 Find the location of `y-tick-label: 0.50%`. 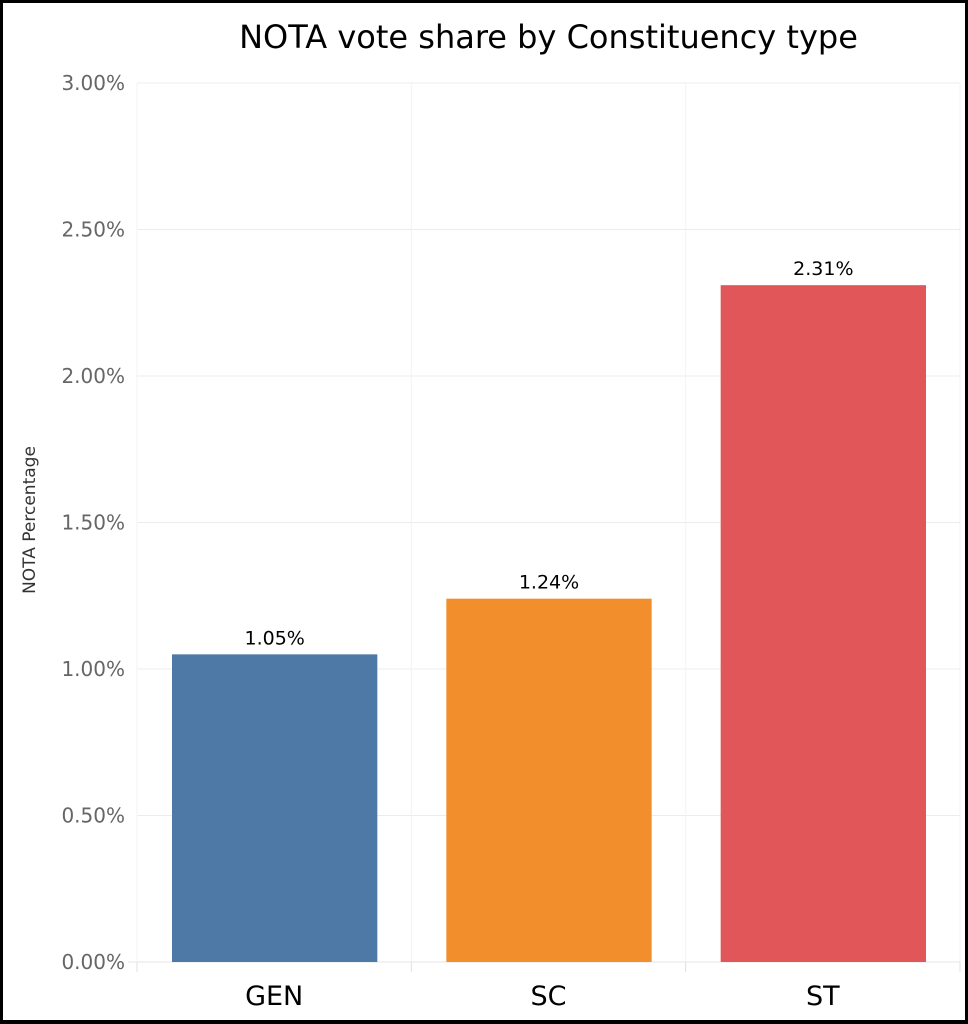

y-tick-label: 0.50% is located at coordinates (93, 816).